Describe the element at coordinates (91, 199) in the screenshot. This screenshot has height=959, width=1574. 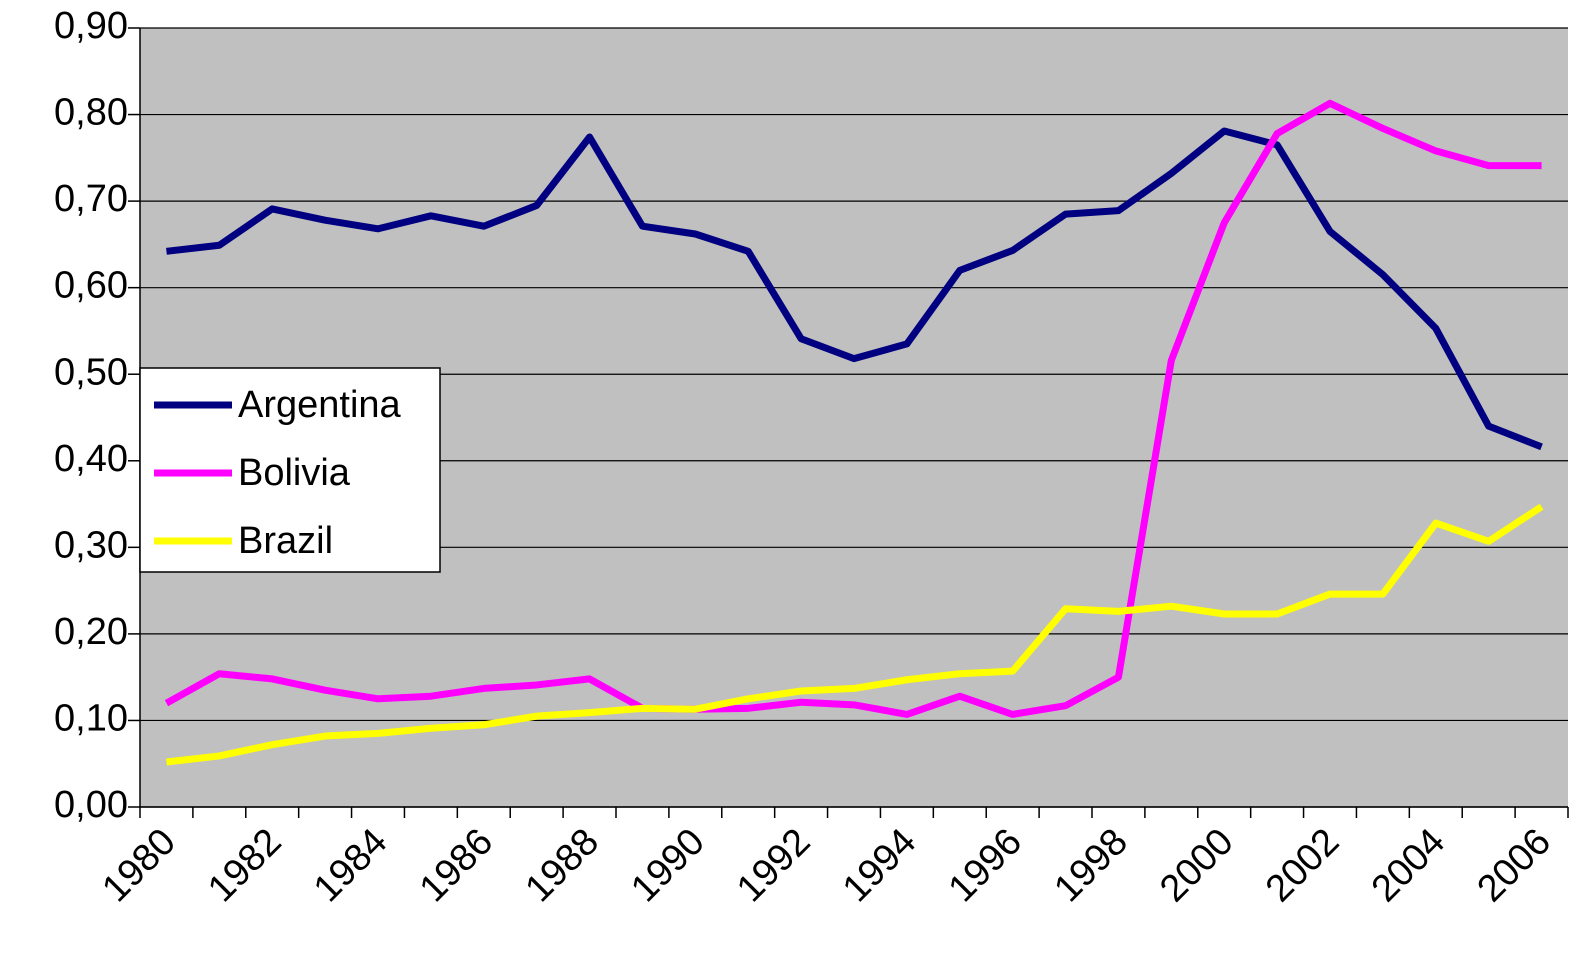
I see `y-tick-label: 0,70` at that location.